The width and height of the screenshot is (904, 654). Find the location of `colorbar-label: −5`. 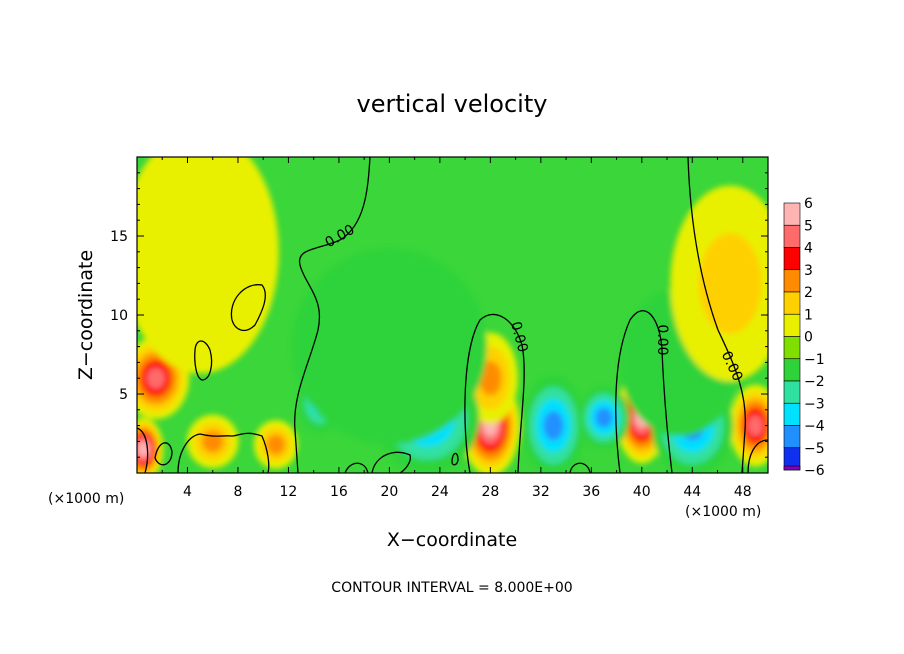

colorbar-label: −5 is located at coordinates (814, 449).